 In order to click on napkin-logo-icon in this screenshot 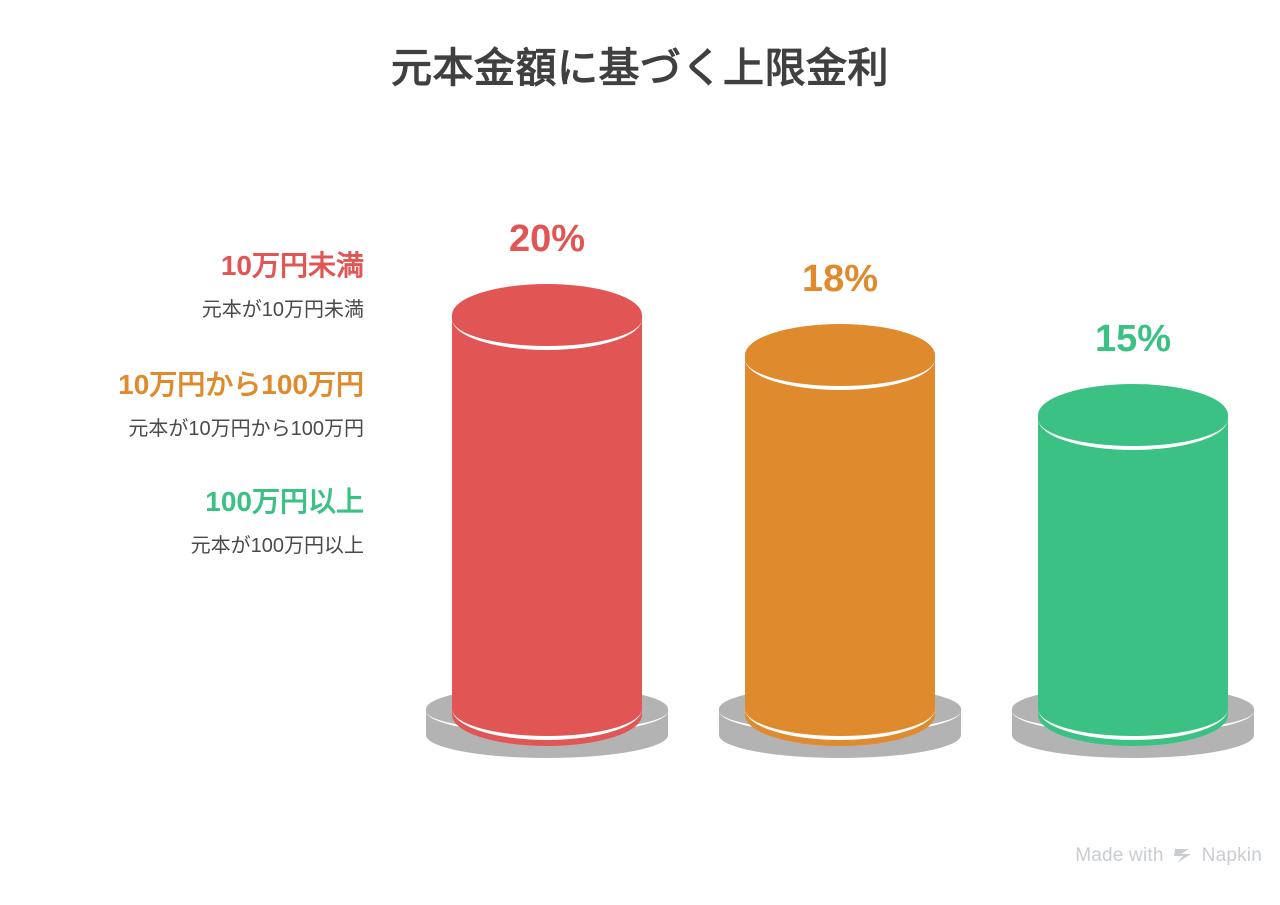, I will do `click(1183, 856)`.